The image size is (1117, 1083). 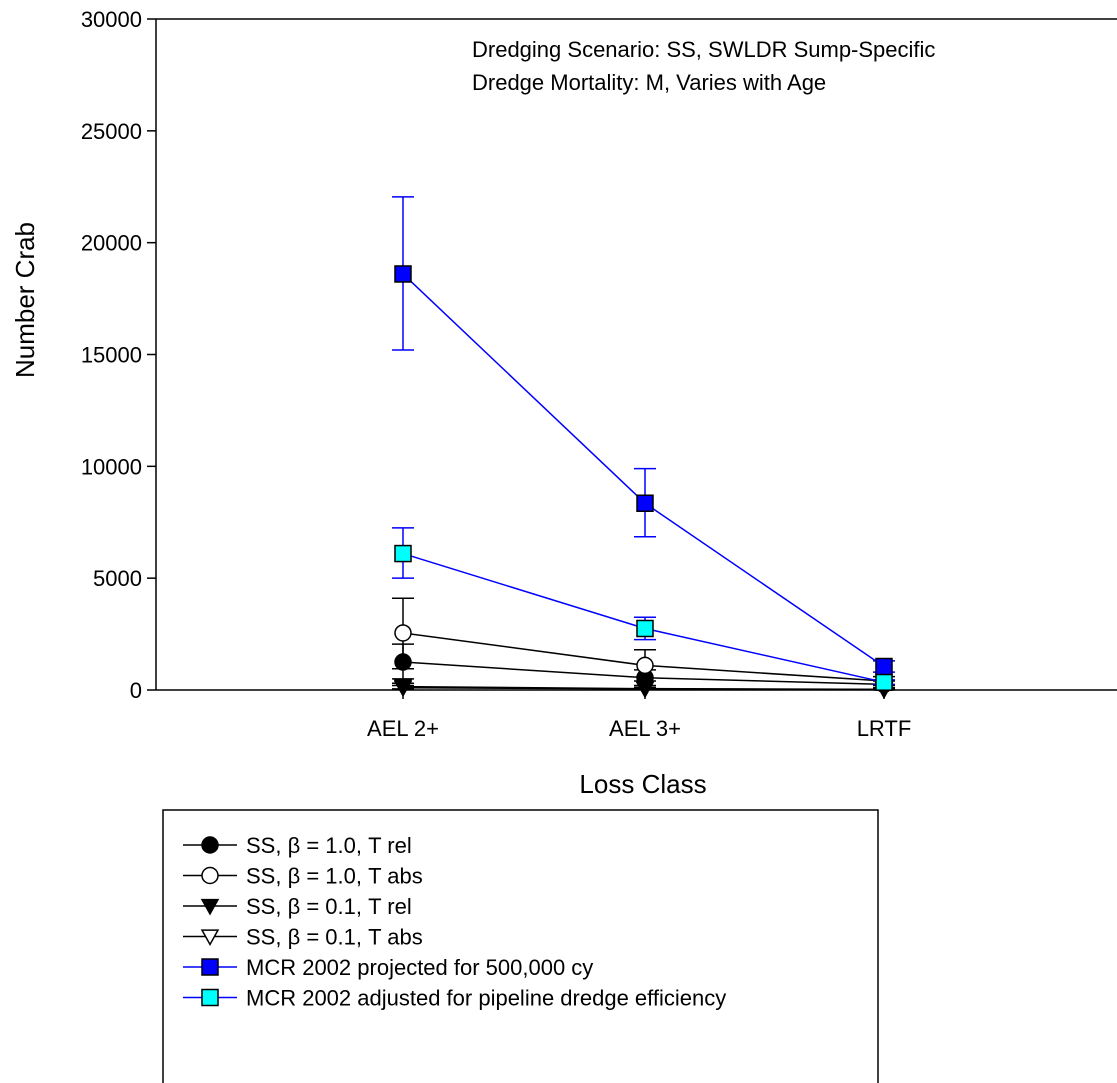 I want to click on y-tick-label: 10000, so click(x=111, y=466).